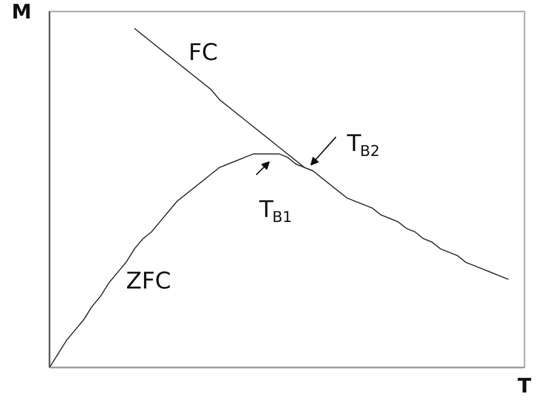 This screenshot has height=400, width=536. I want to click on series-label: FC, so click(203, 53).